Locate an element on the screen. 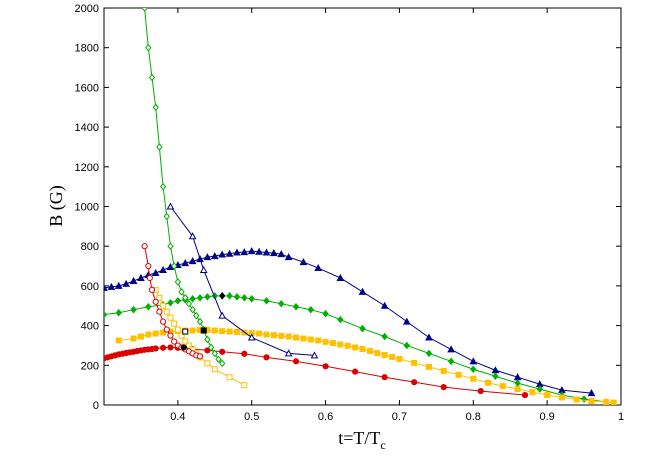 This screenshot has height=458, width=665. y-tick-label: 200 is located at coordinates (90, 366).